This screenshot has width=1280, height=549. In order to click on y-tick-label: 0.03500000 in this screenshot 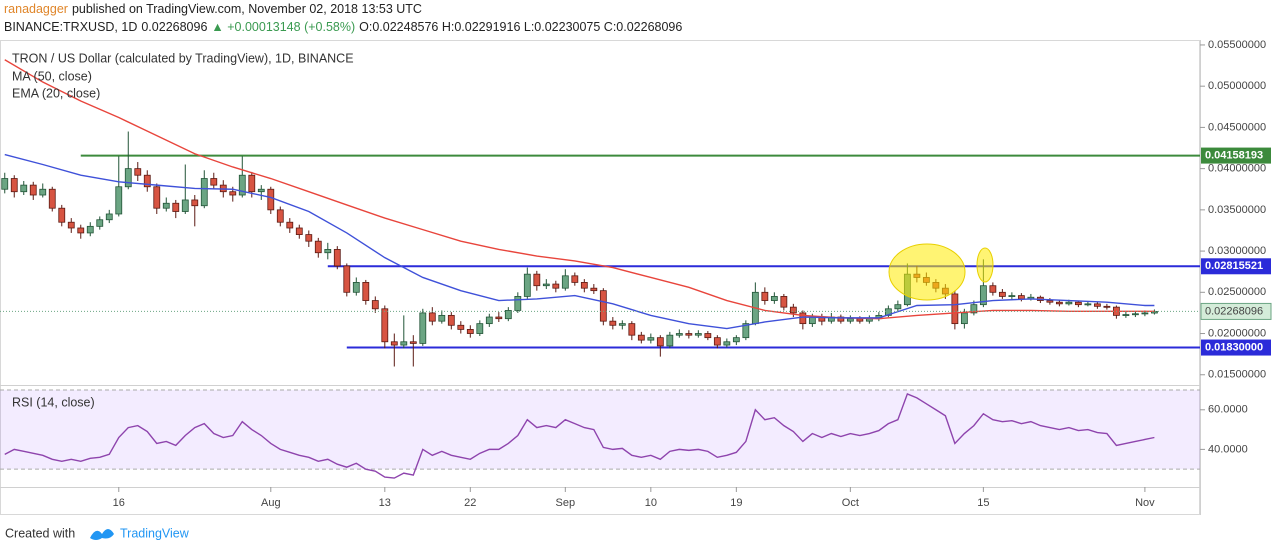, I will do `click(1237, 210)`.